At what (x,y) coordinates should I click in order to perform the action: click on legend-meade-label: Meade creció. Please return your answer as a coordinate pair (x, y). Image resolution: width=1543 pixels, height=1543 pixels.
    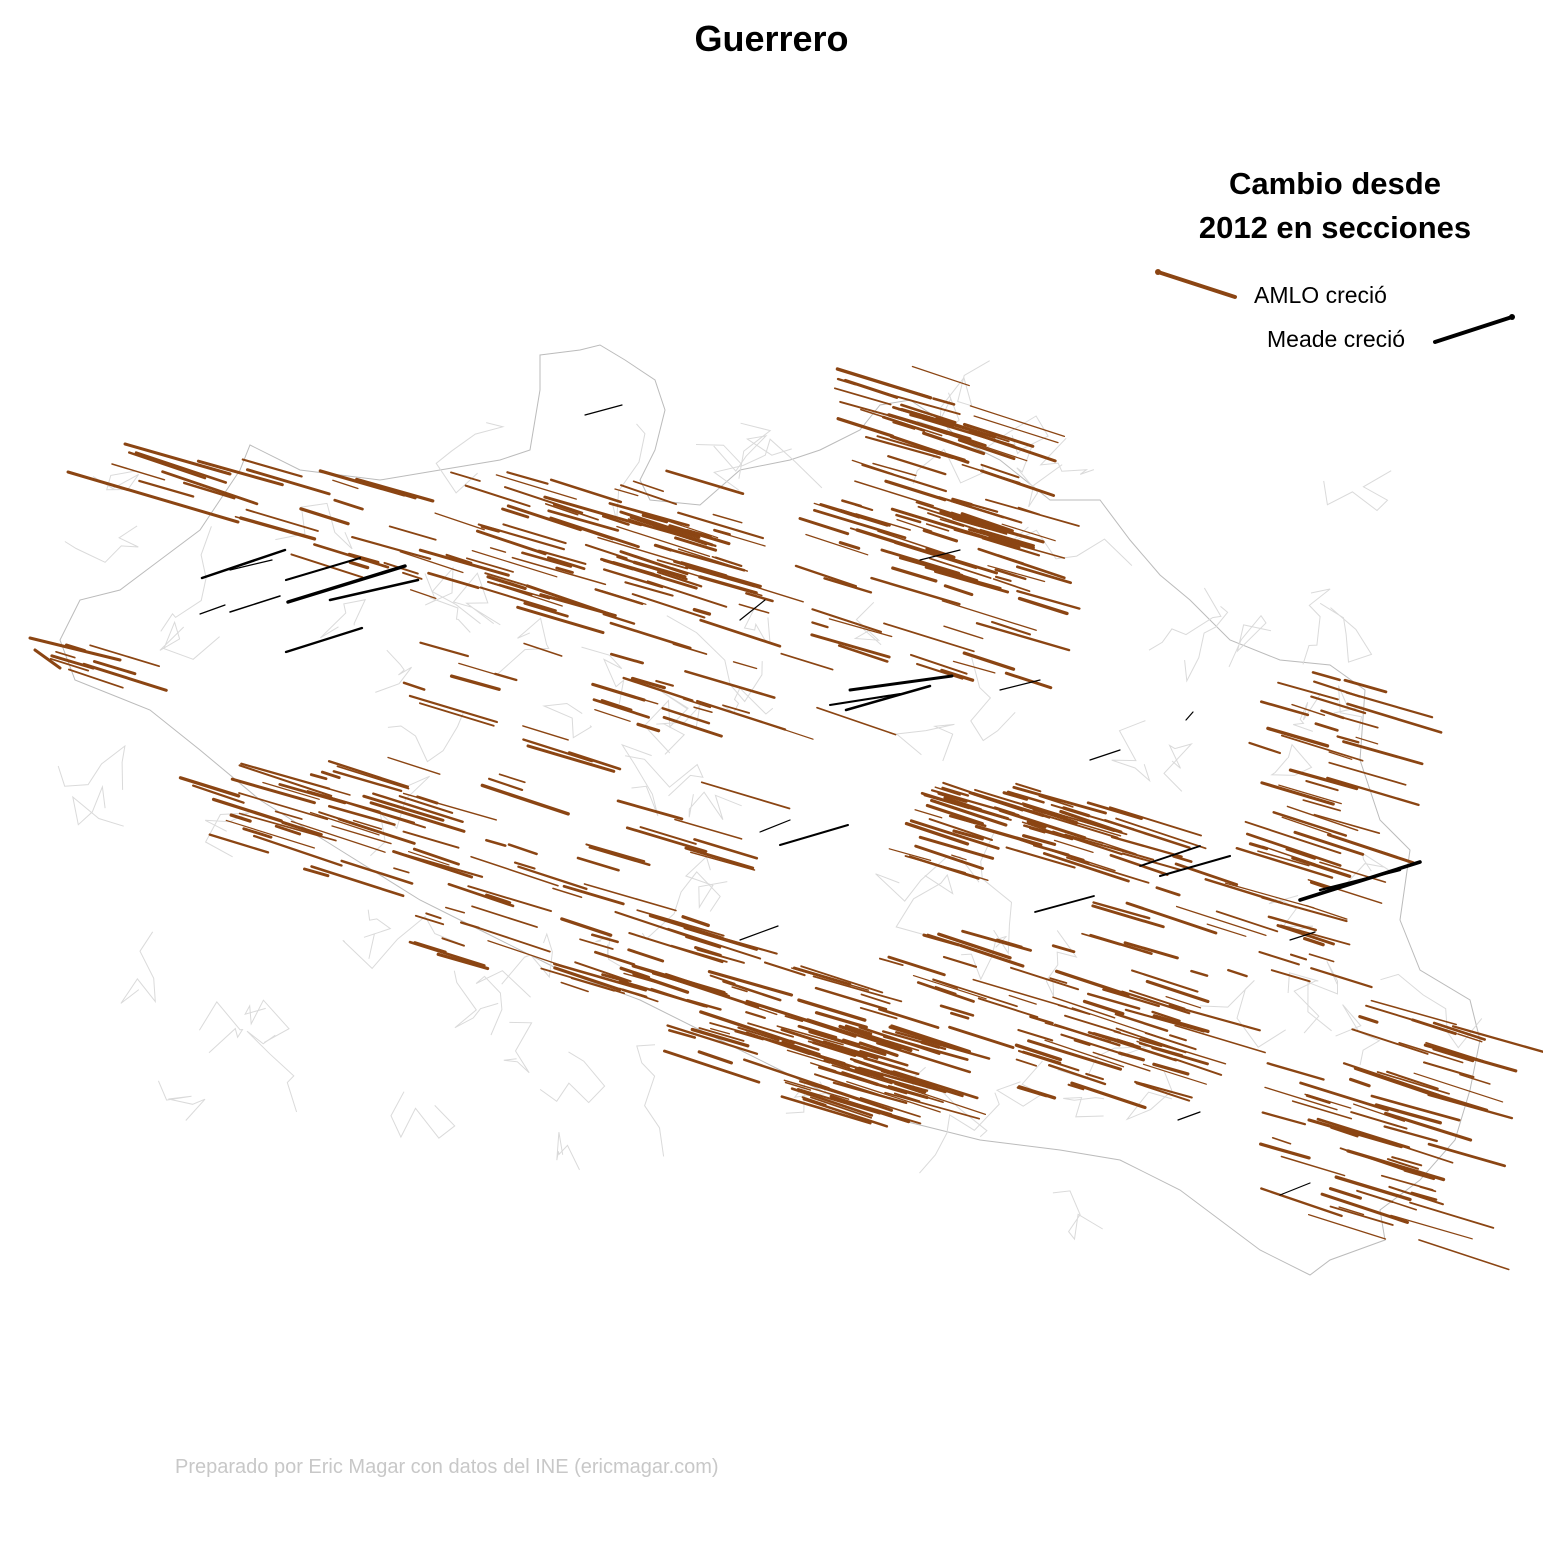
    Looking at the image, I should click on (1336, 339).